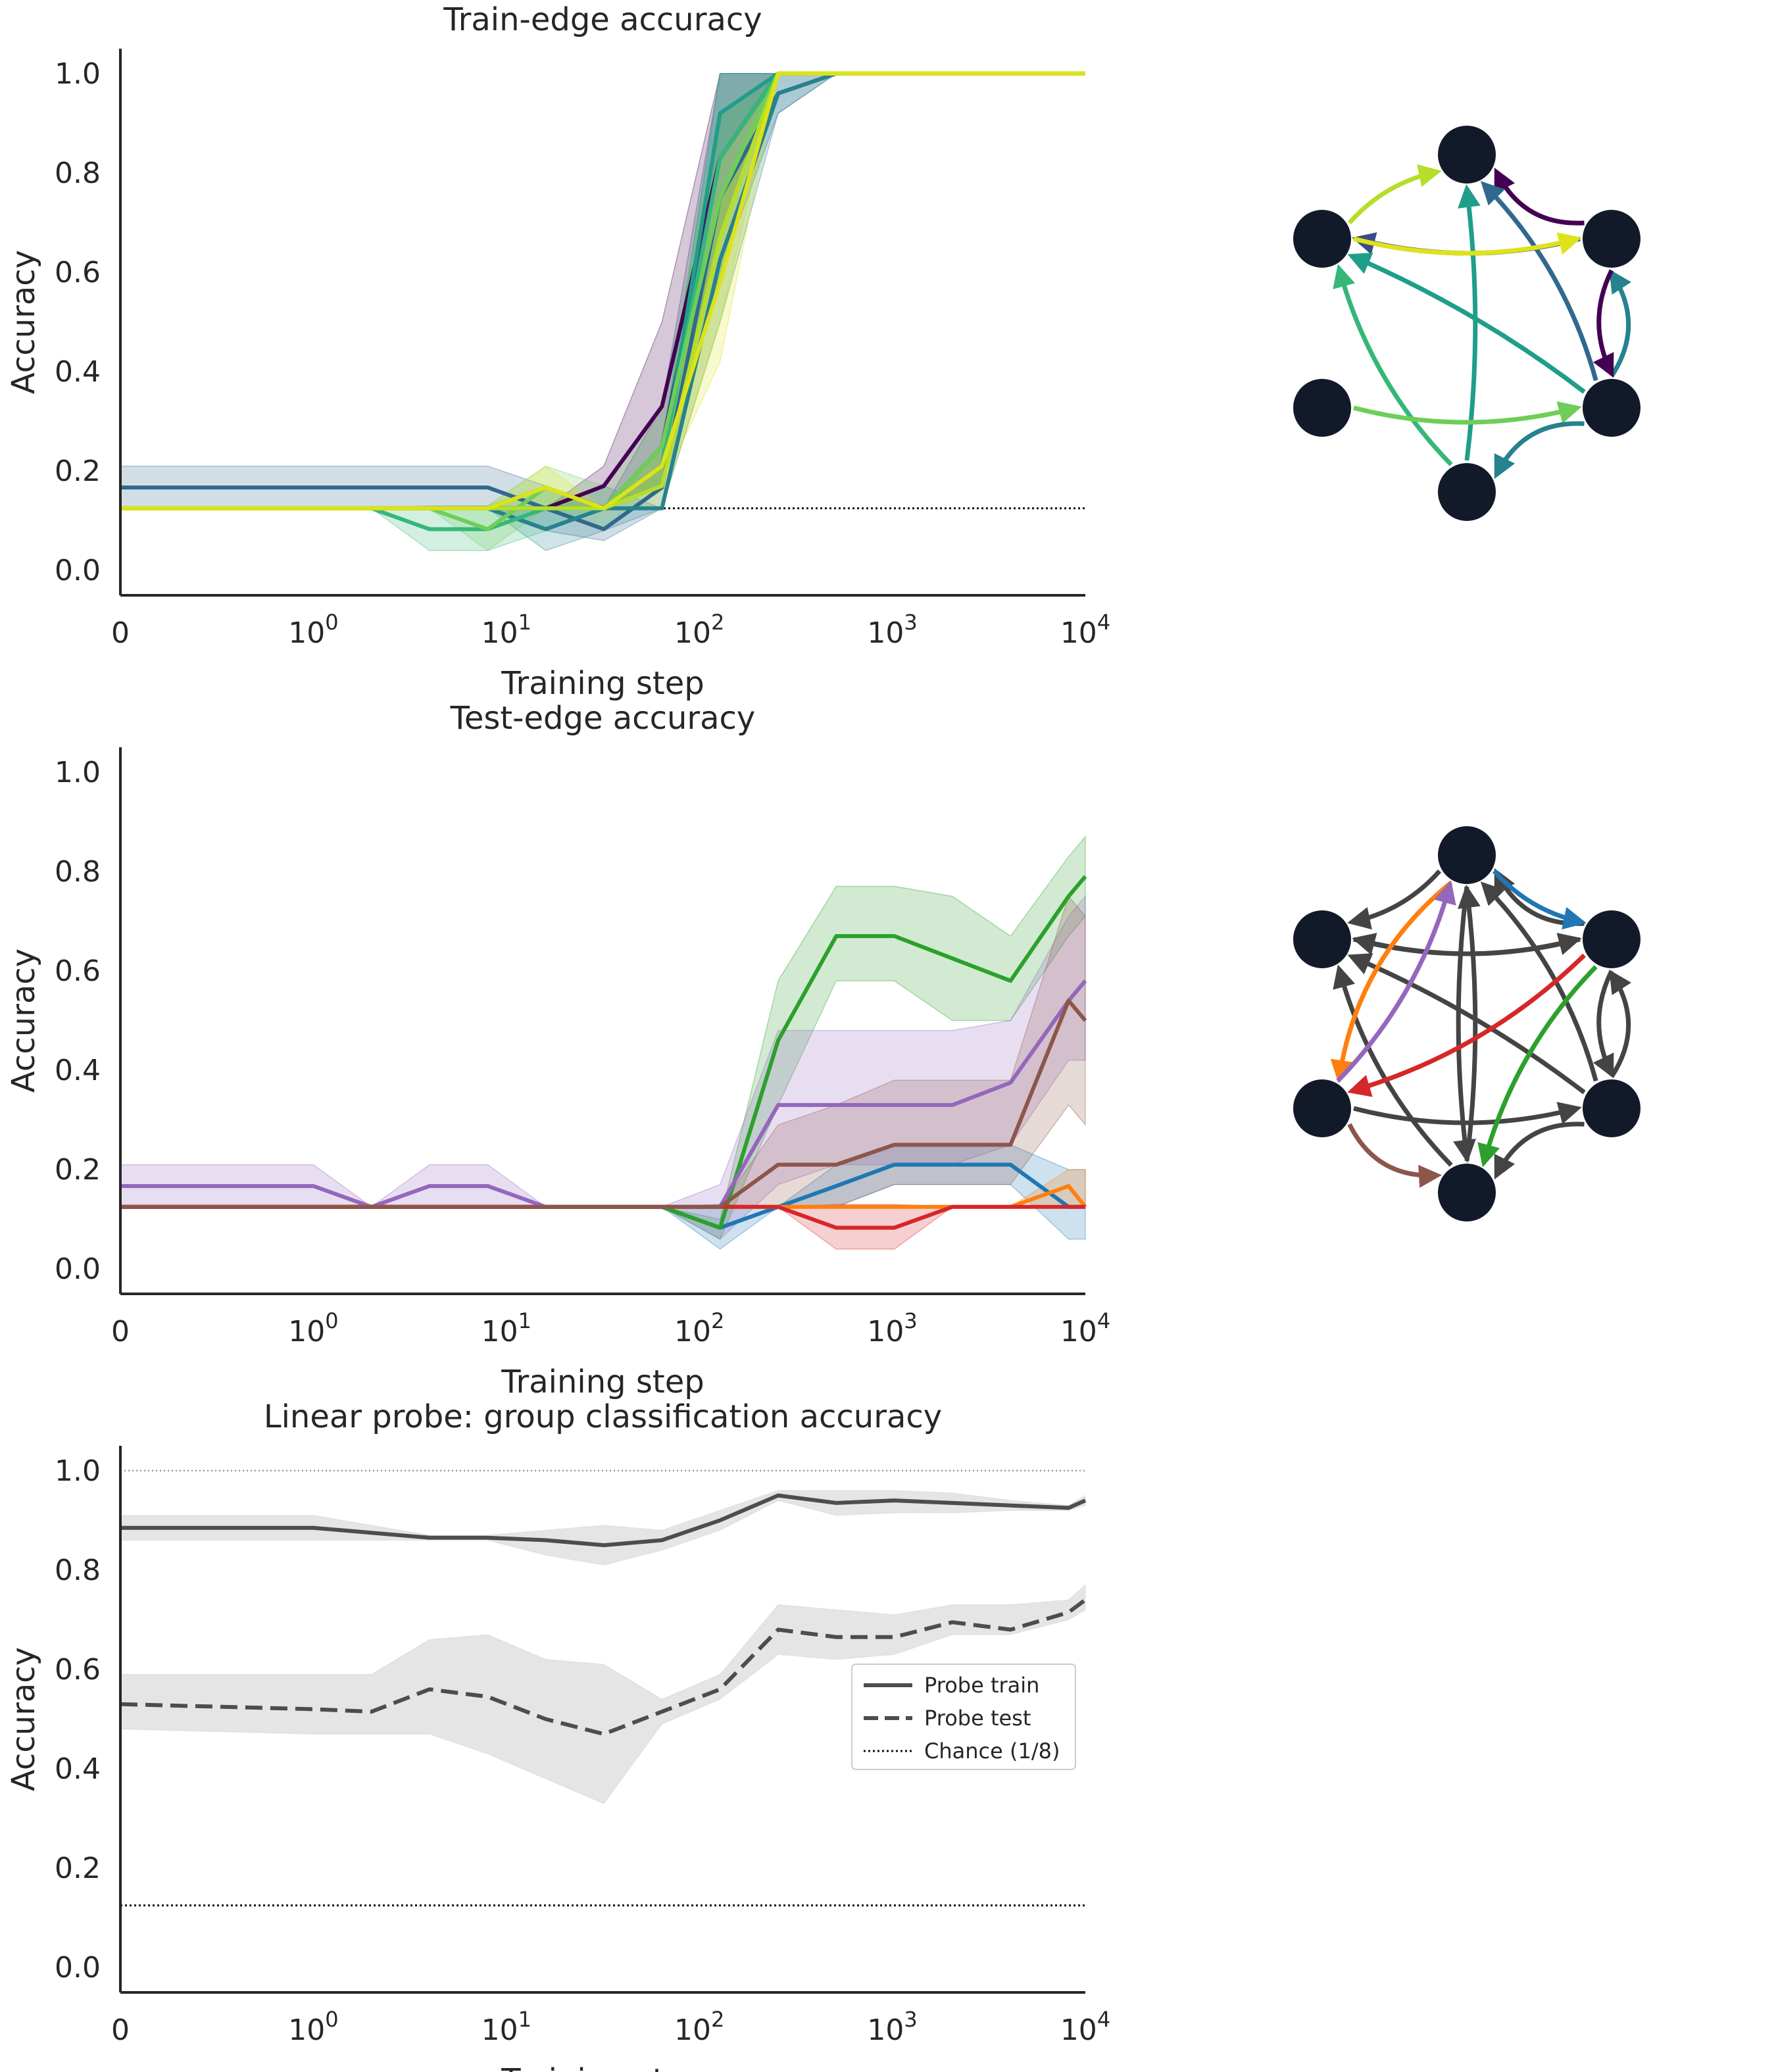  What do you see at coordinates (602, 1217) in the screenshot?
I see `series-line-test-edge-red` at bounding box center [602, 1217].